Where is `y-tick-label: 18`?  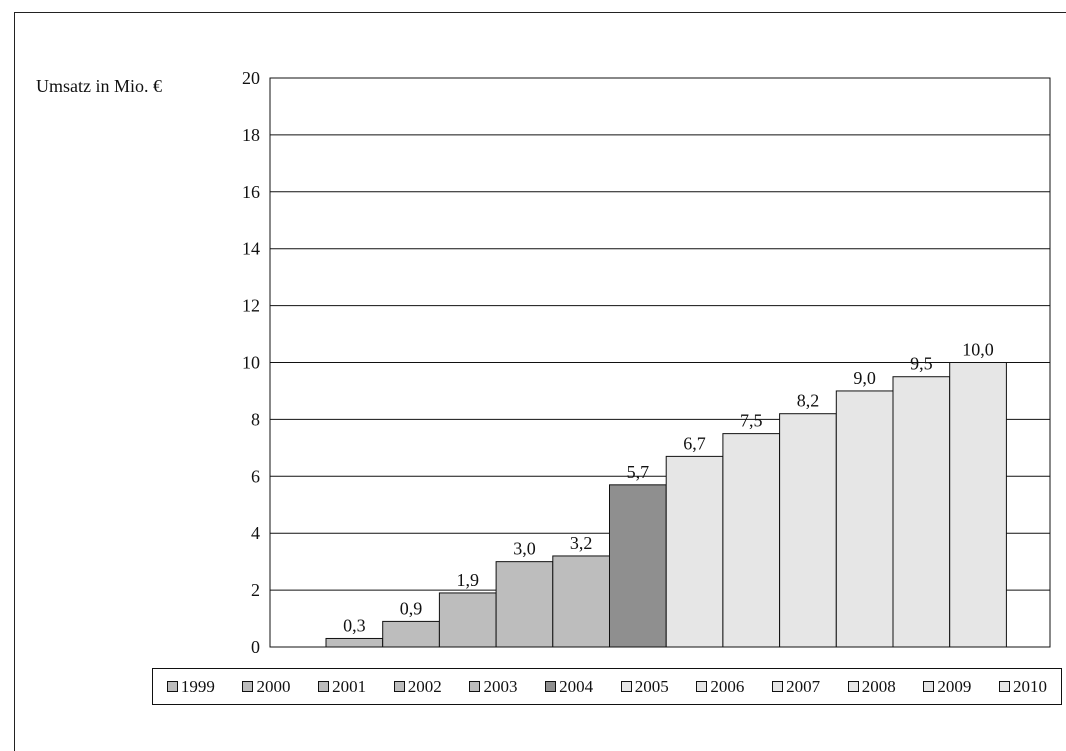
y-tick-label: 18 is located at coordinates (251, 135).